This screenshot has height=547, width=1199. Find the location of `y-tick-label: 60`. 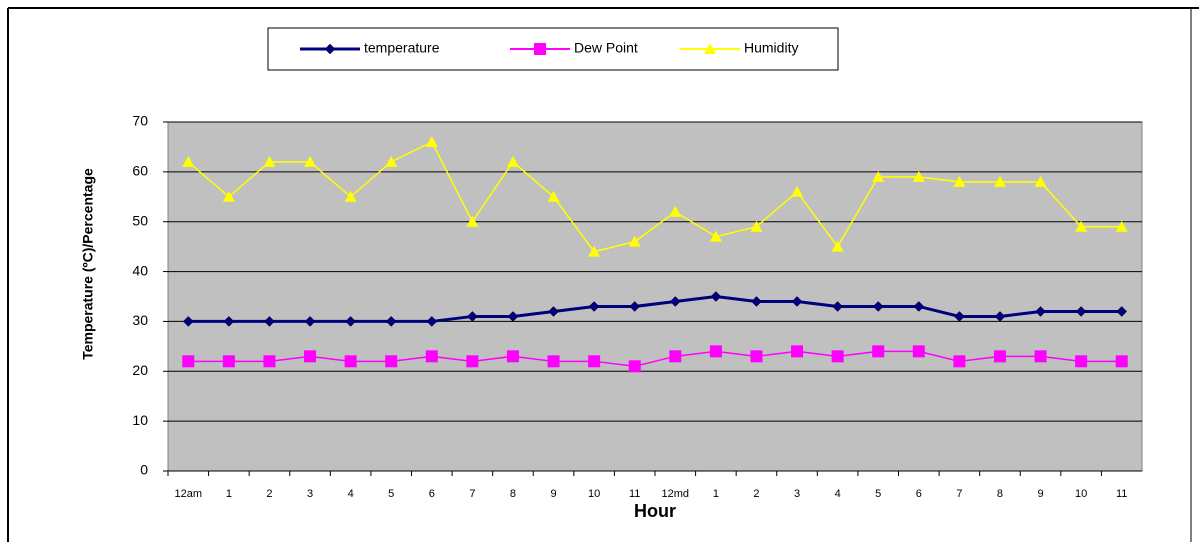

y-tick-label: 60 is located at coordinates (140, 171).